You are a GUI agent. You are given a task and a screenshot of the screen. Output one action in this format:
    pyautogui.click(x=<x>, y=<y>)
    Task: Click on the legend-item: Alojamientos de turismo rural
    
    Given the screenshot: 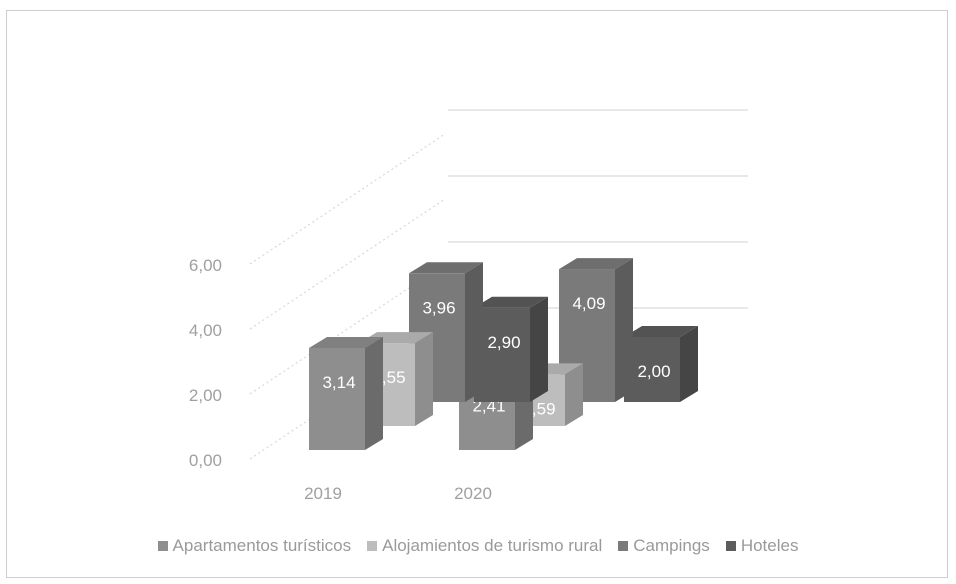 What is the action you would take?
    pyautogui.click(x=484, y=546)
    